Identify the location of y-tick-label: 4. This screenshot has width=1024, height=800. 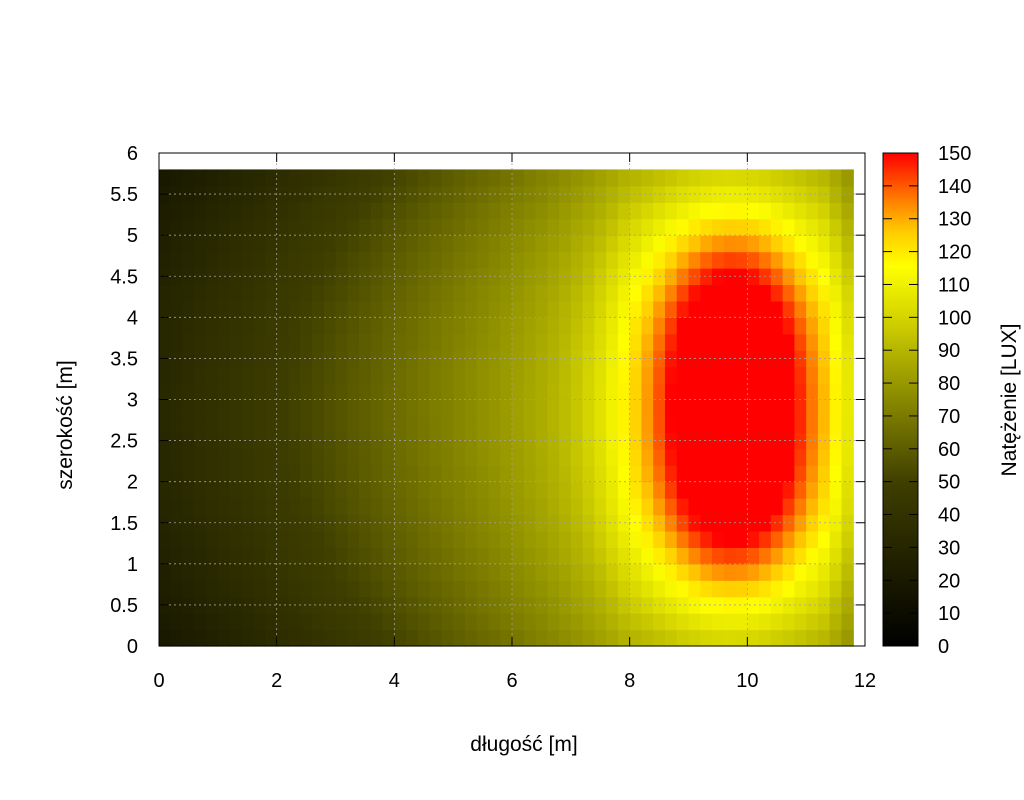
(132, 318).